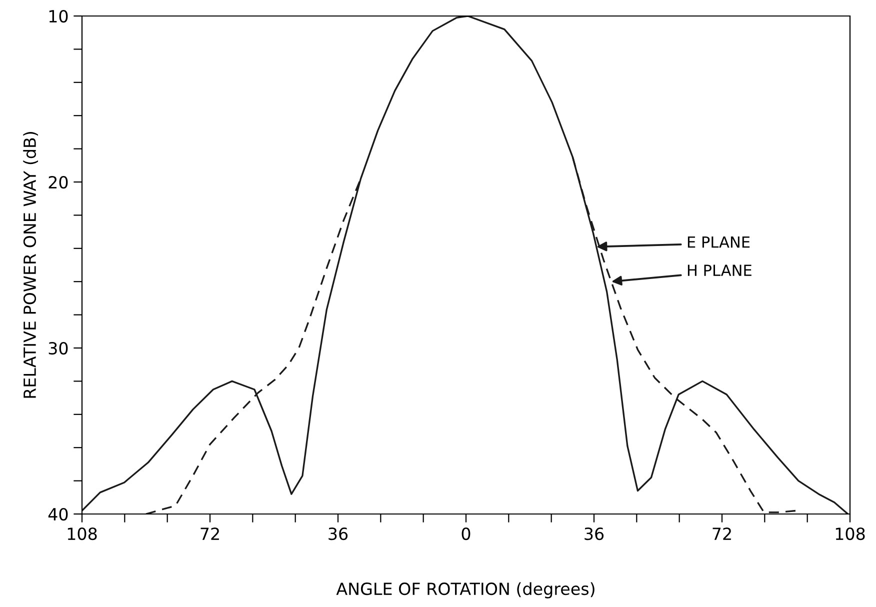  I want to click on y-axis-title: RELATIVE POWER ONE WAY (dB), so click(30, 265).